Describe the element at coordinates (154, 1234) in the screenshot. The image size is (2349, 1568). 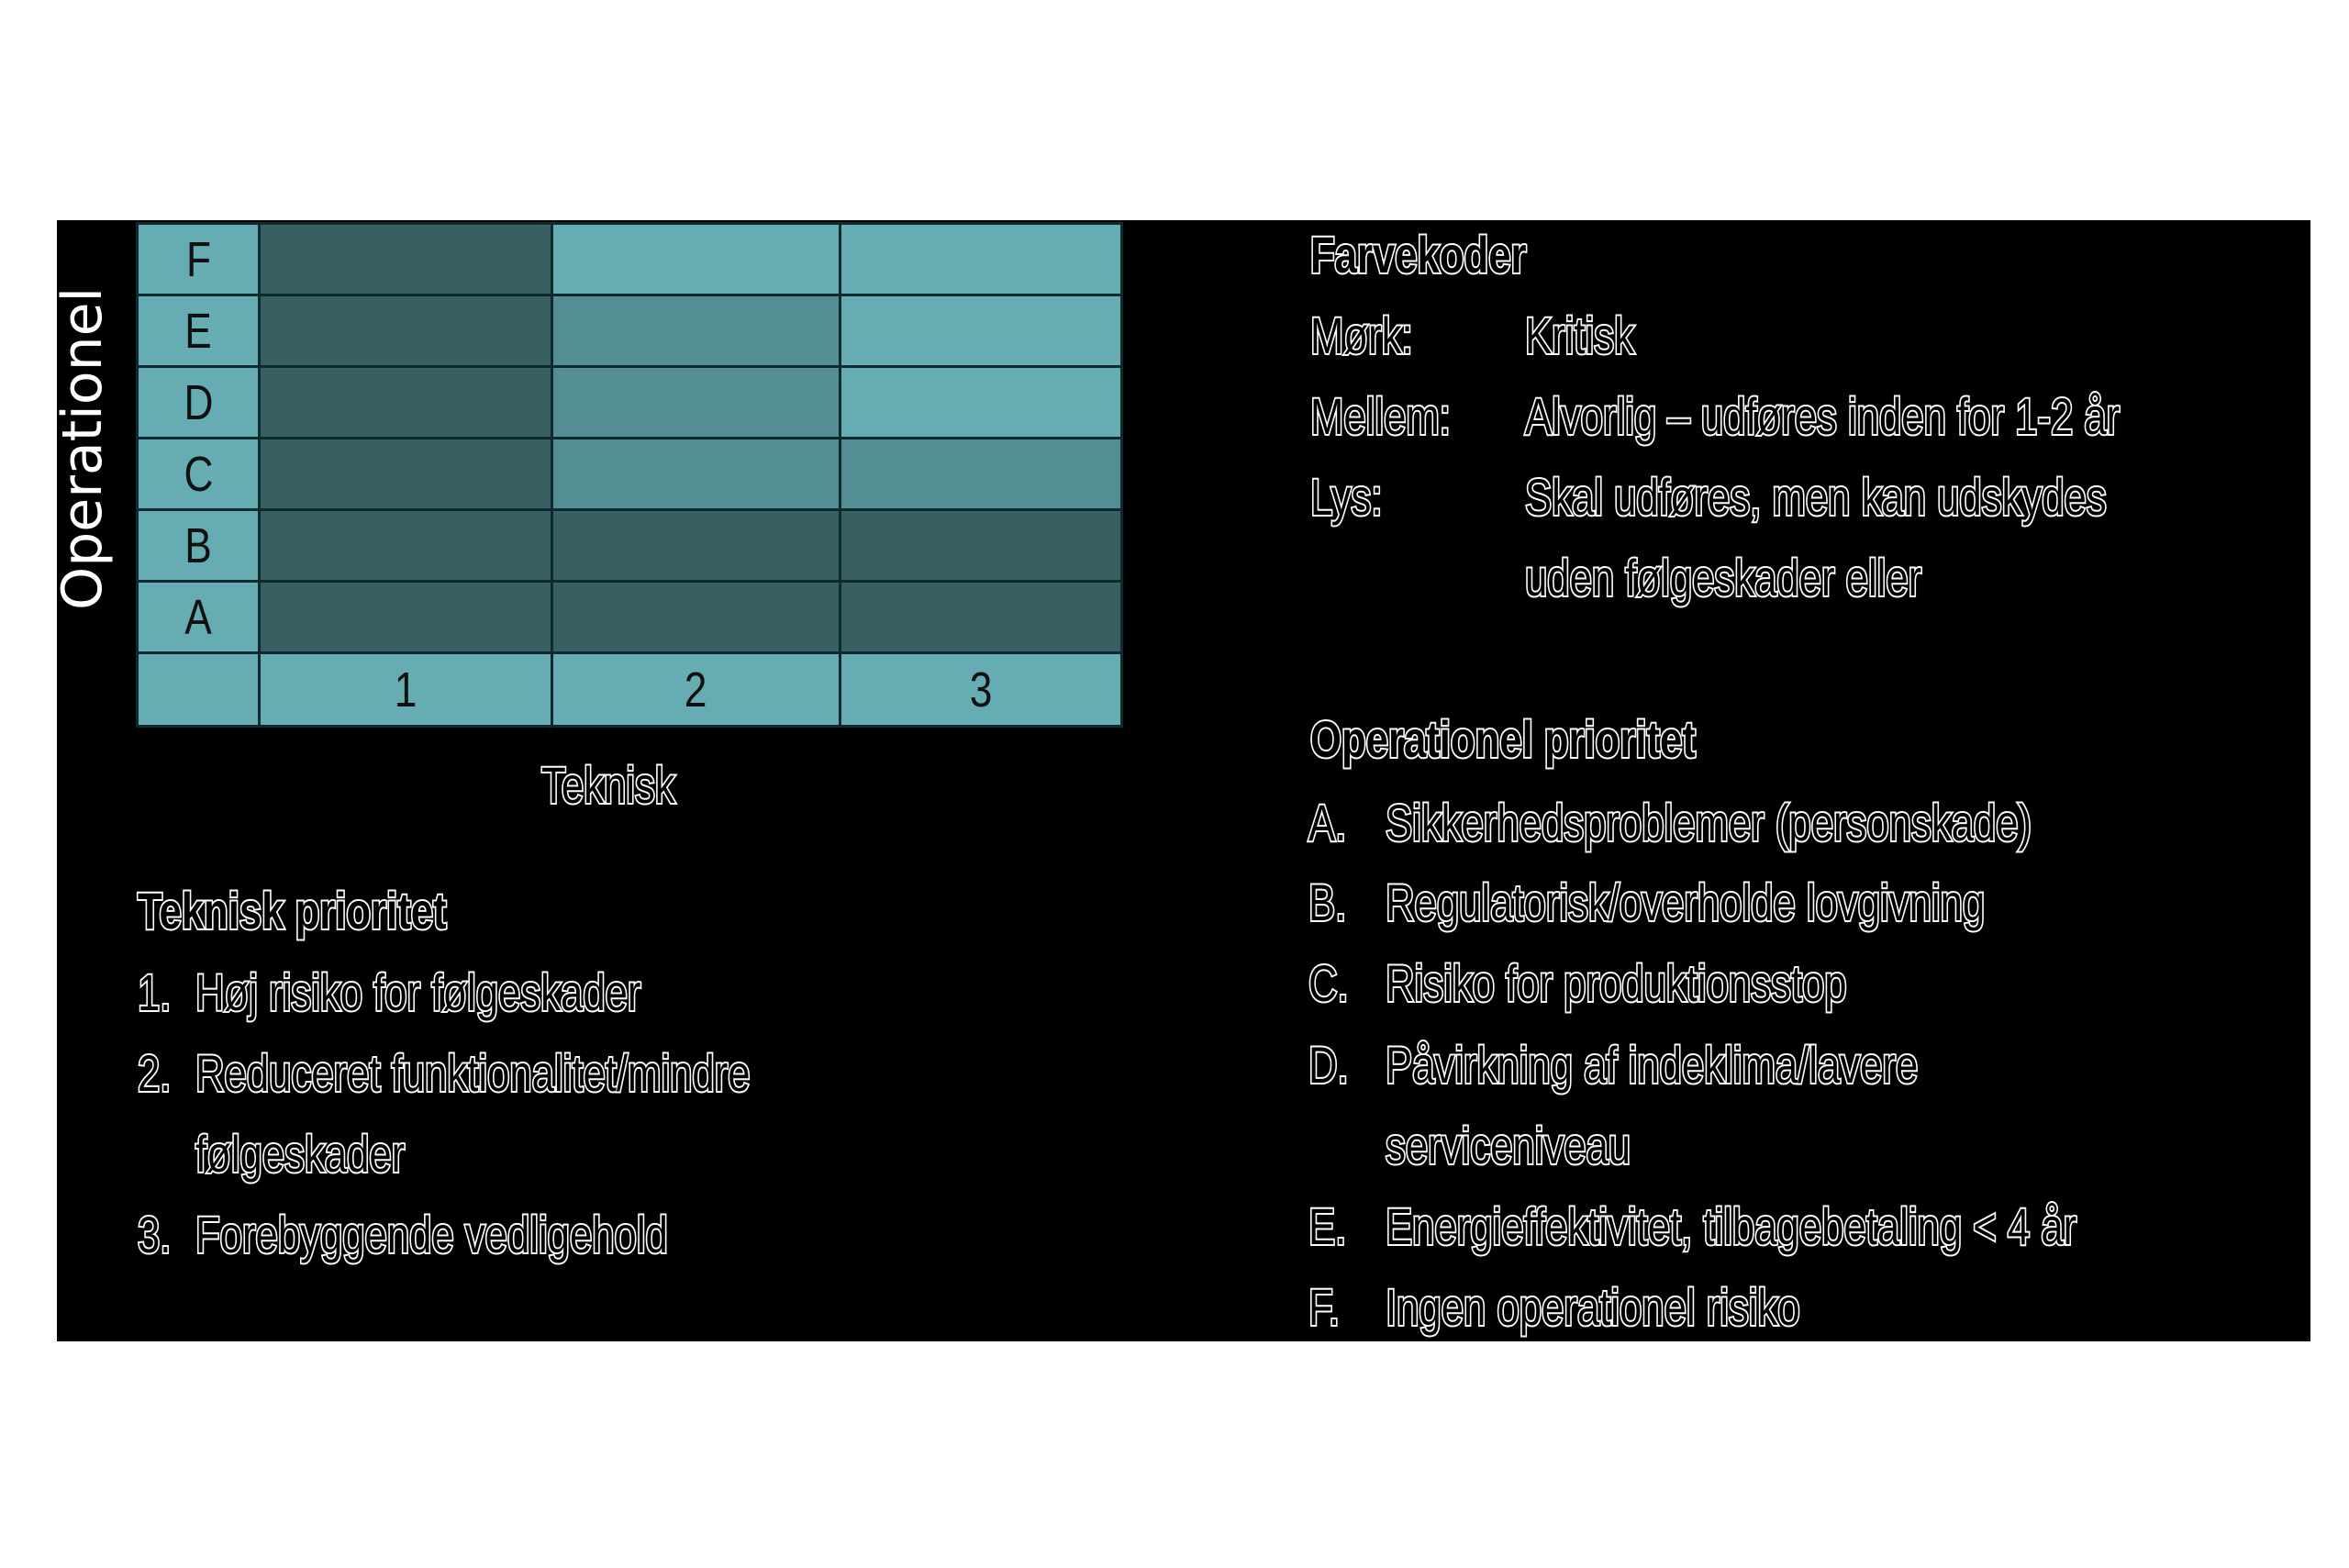
I see `list-marker: 3.` at that location.